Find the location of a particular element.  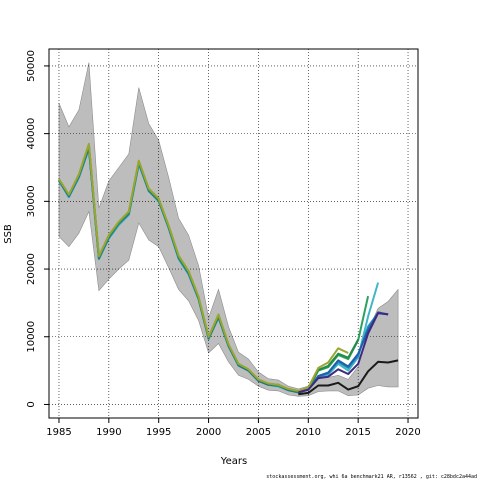

y-tick-label: 30000 is located at coordinates (31, 201).